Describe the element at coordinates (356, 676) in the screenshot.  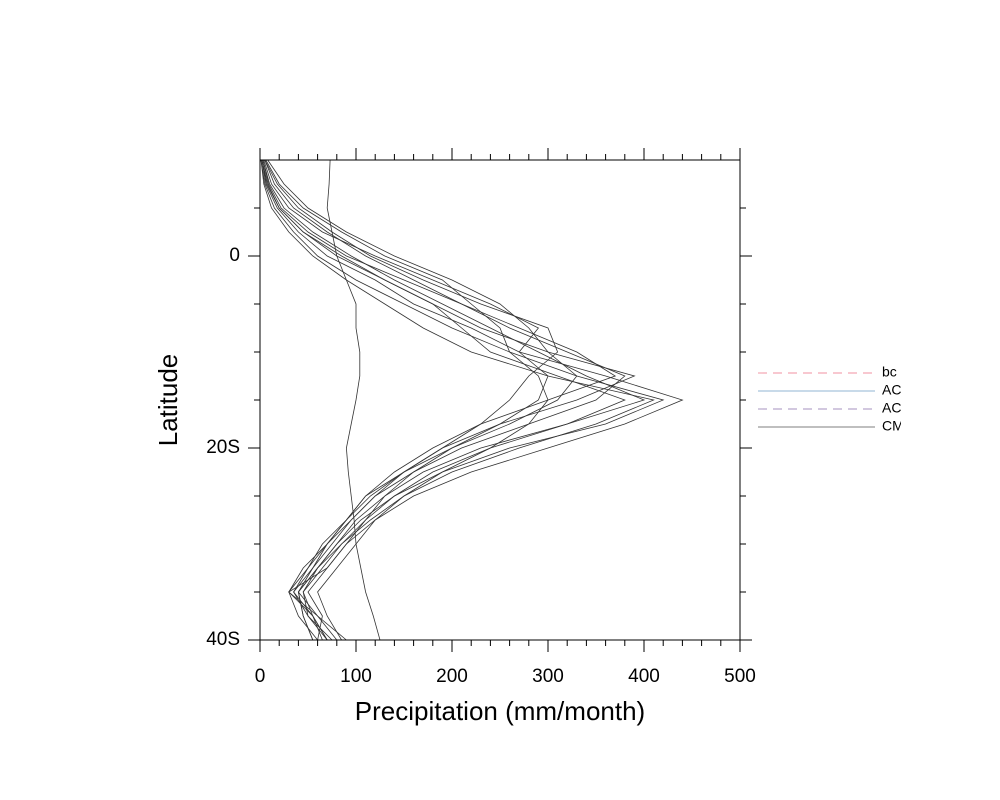
I see `x-tick-label: 100` at that location.